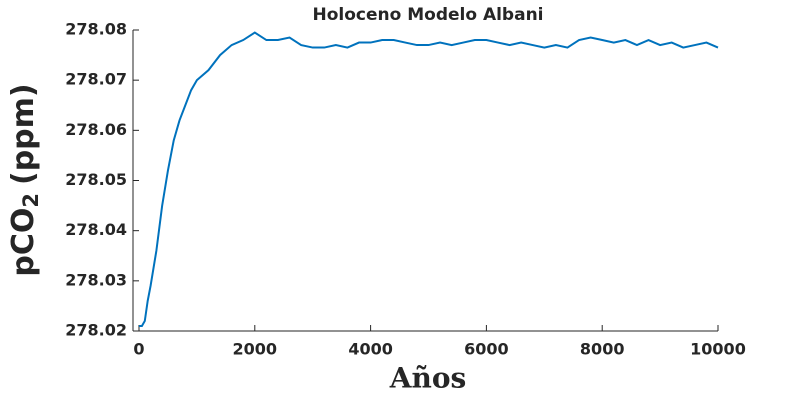  Describe the element at coordinates (428, 15) in the screenshot. I see `chart-title: Holoceno Modelo Albani` at that location.